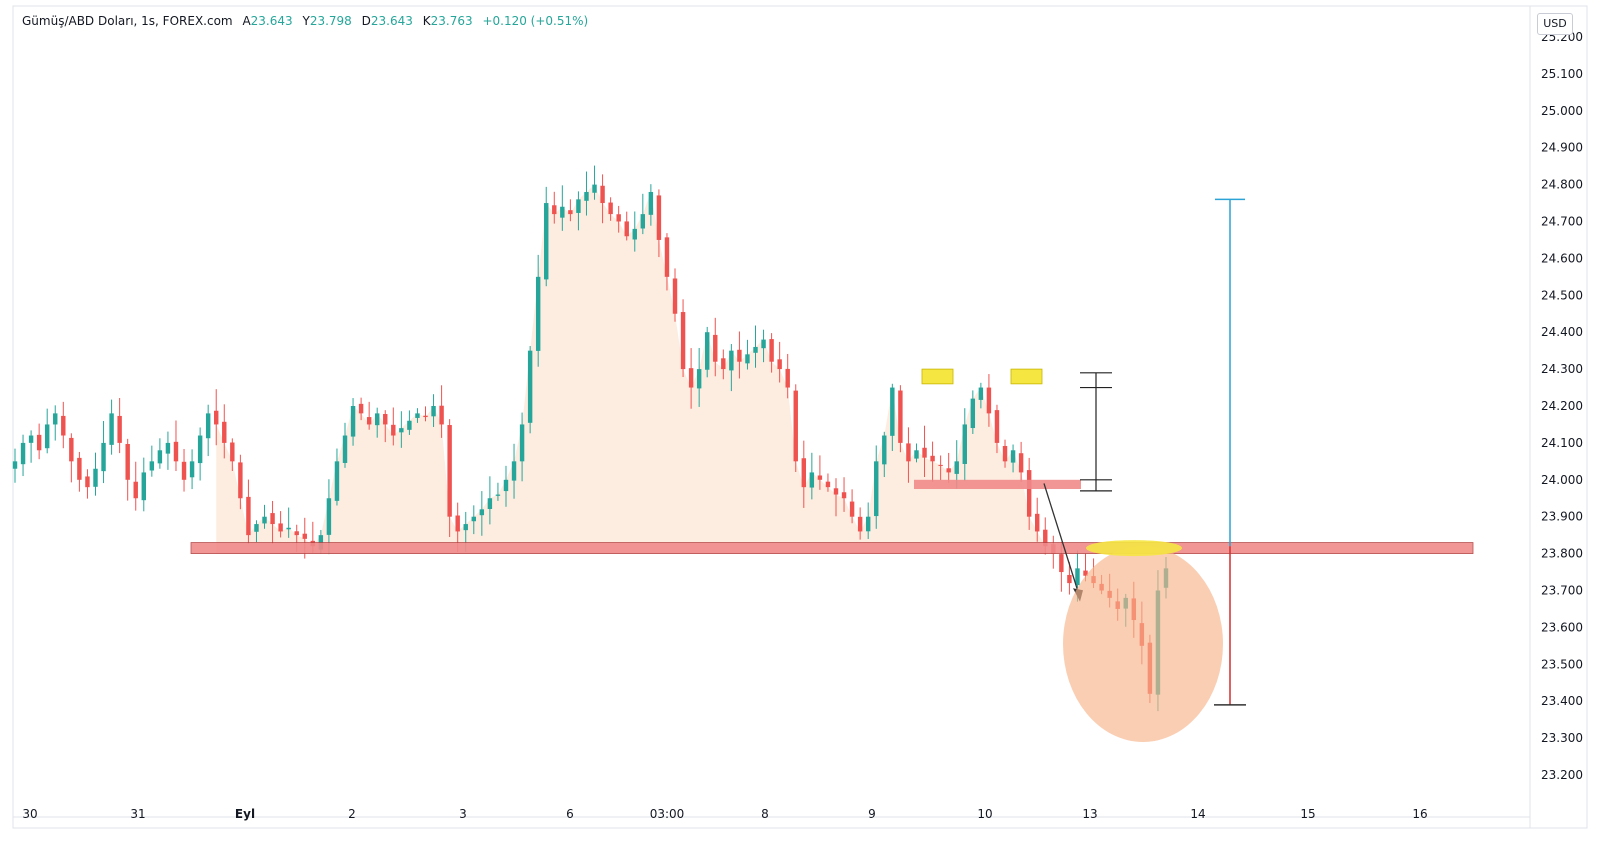  I want to click on breakdown-arrow, so click(1062, 541).